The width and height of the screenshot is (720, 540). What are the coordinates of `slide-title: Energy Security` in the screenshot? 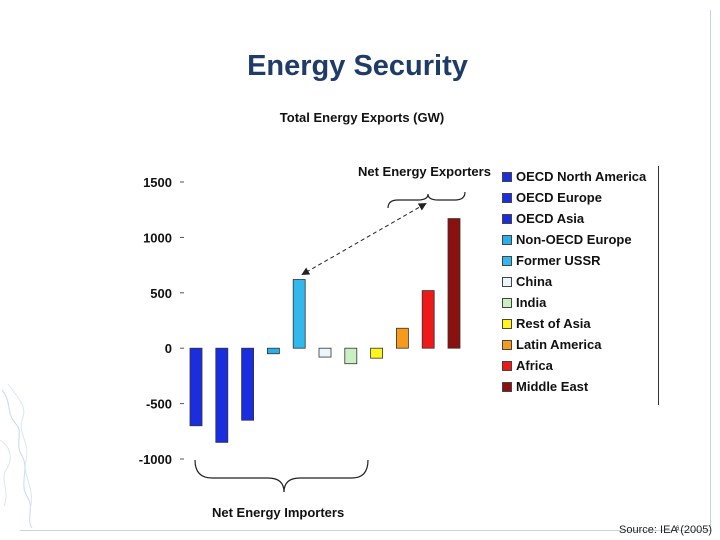 It's located at (357, 66).